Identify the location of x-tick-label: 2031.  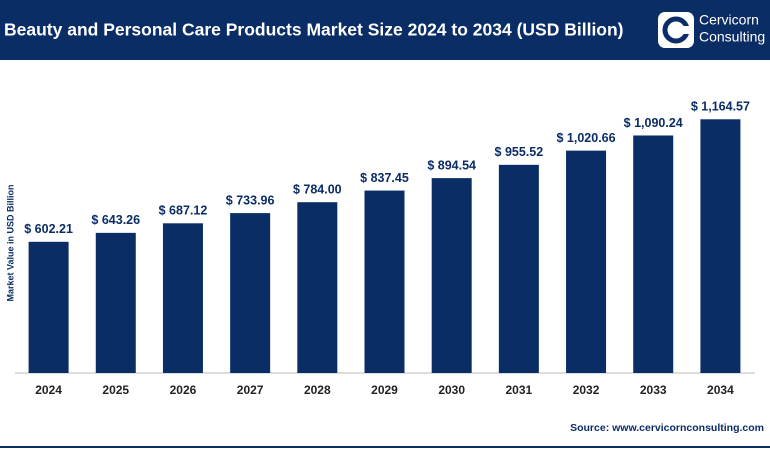
(519, 390).